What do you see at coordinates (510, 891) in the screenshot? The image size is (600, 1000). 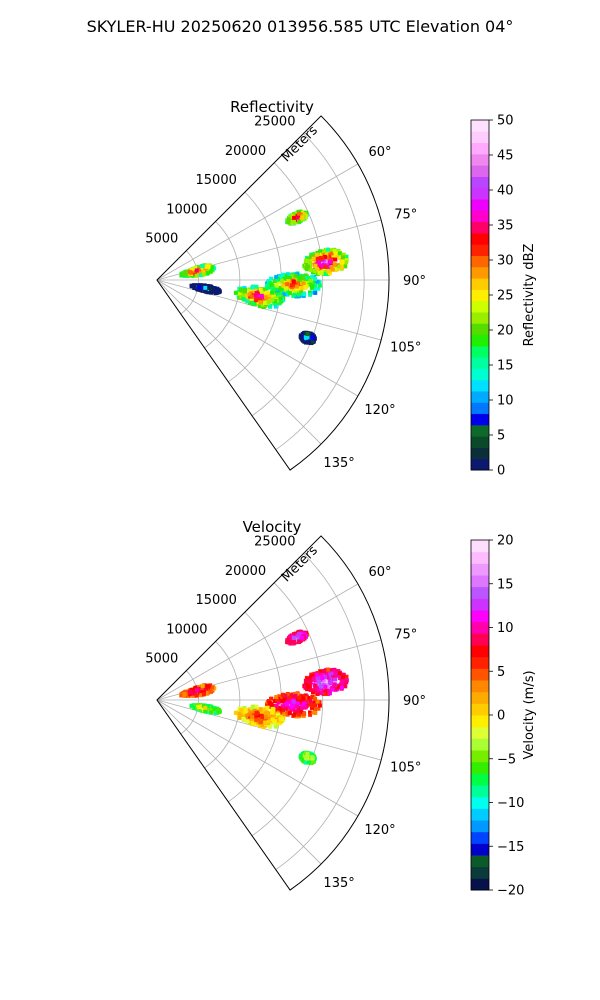 I see `colorbar-tick-label: −20` at bounding box center [510, 891].